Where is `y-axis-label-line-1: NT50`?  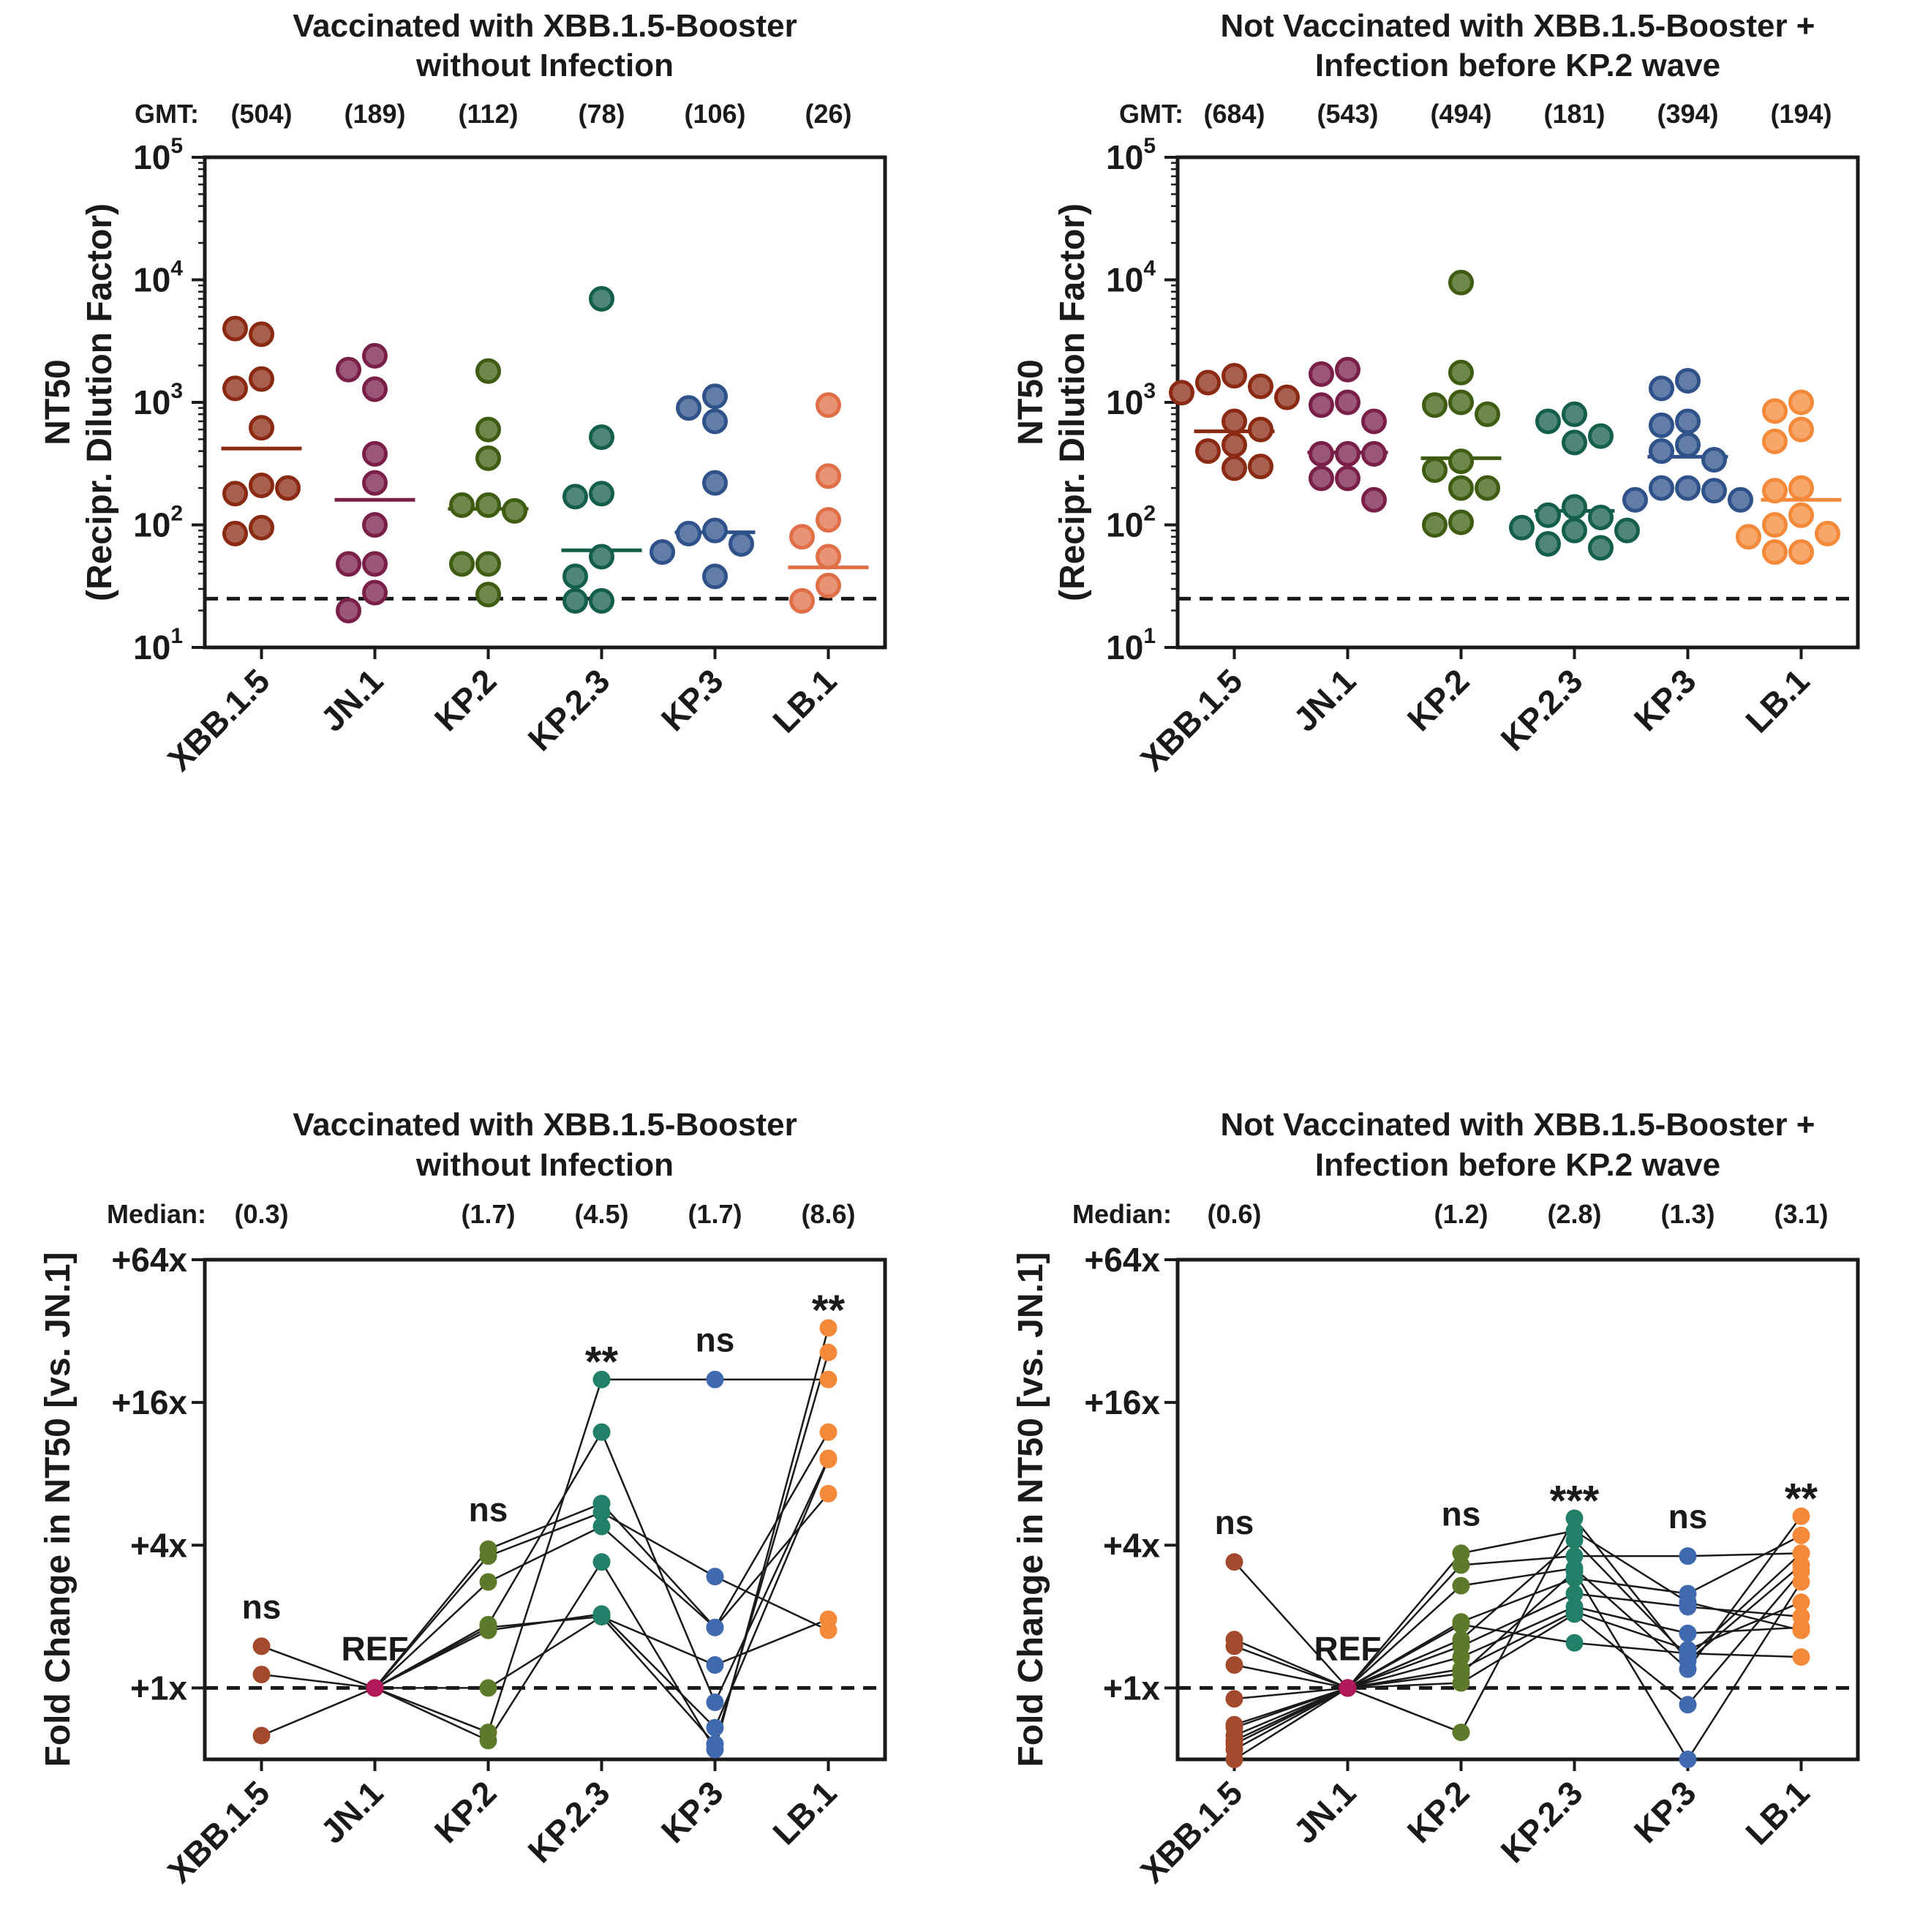
y-axis-label-line-1: NT50 is located at coordinates (58, 402).